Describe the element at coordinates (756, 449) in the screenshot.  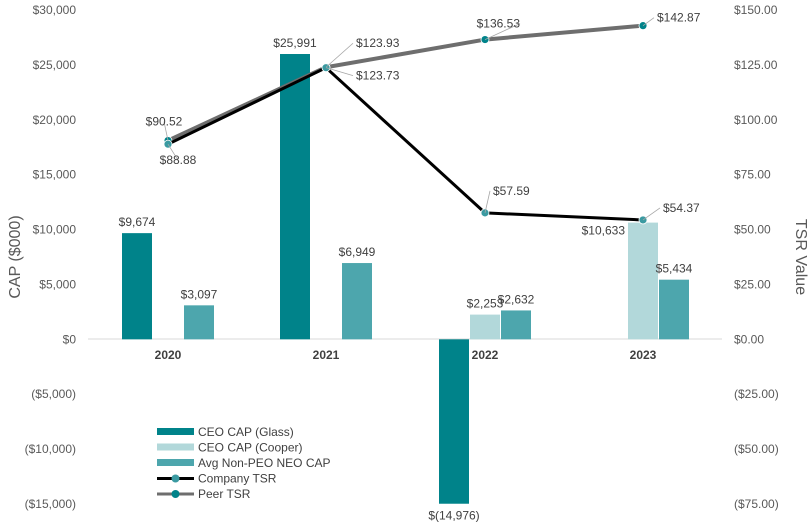
I see `right-axis-tick-label: ($50.00)` at that location.